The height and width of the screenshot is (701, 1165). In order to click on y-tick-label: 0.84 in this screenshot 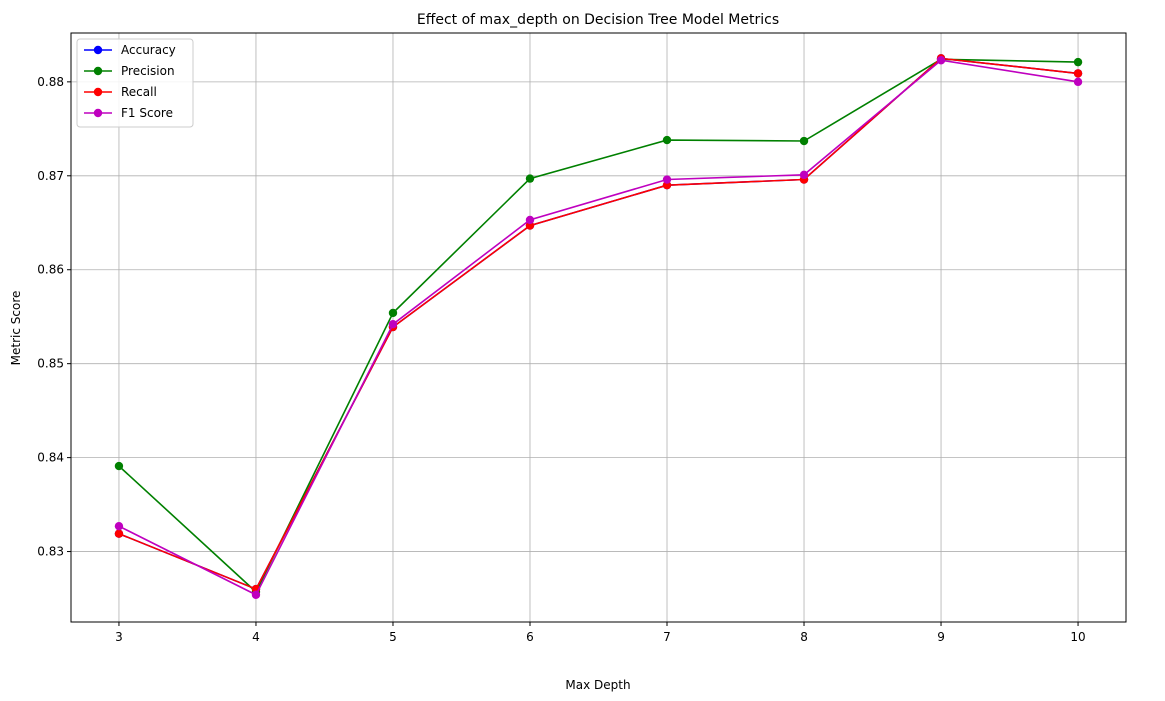, I will do `click(50, 458)`.